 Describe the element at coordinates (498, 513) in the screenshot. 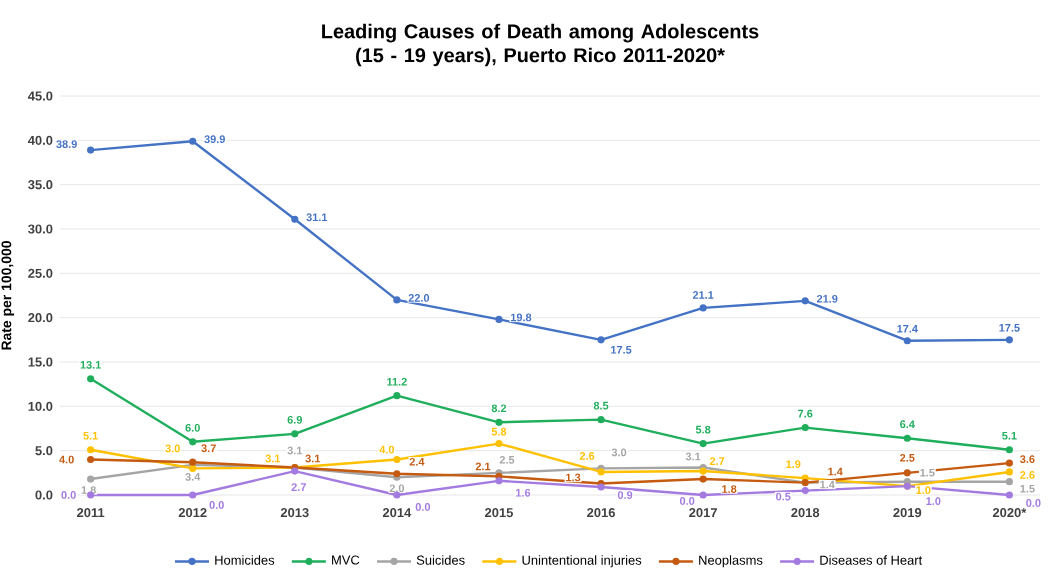

I see `x-tick-label: 2015` at that location.